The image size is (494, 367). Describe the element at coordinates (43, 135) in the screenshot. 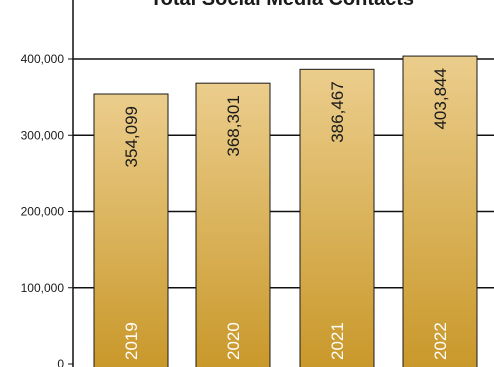

I see `y-tick-label: 300,000` at that location.